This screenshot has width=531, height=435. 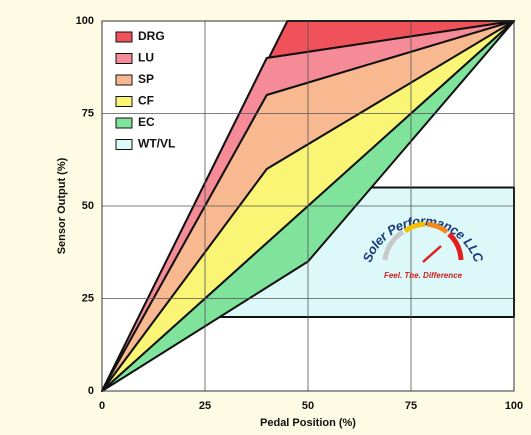 I want to click on y-tick-label: 25, so click(x=88, y=298).